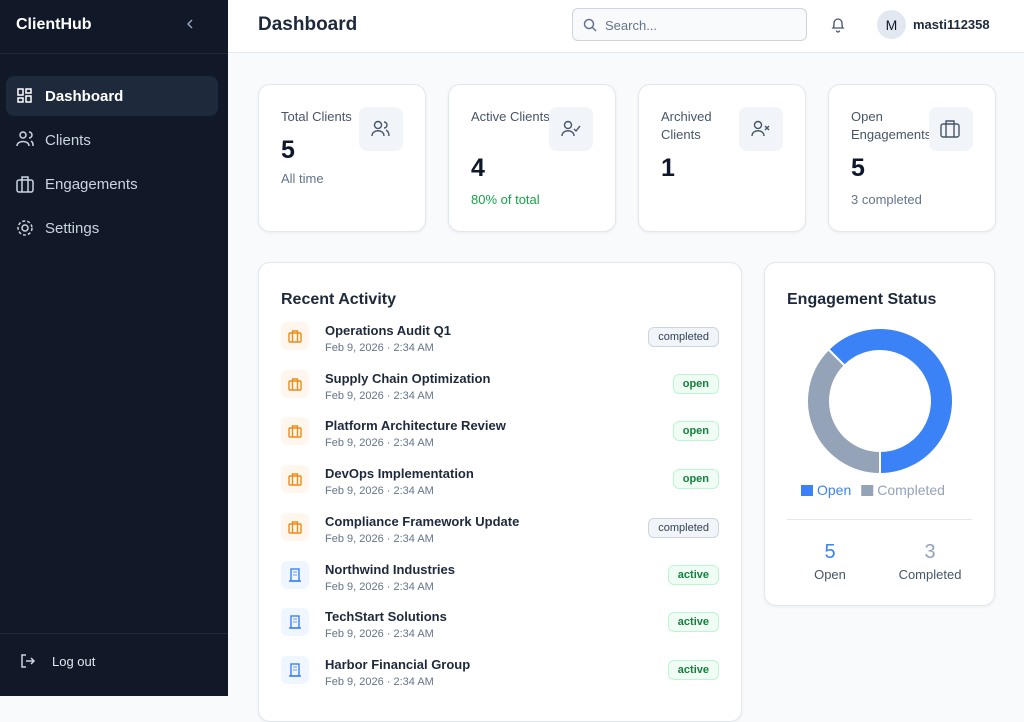 The width and height of the screenshot is (1024, 722). What do you see at coordinates (28, 661) in the screenshot?
I see `logout-icon` at bounding box center [28, 661].